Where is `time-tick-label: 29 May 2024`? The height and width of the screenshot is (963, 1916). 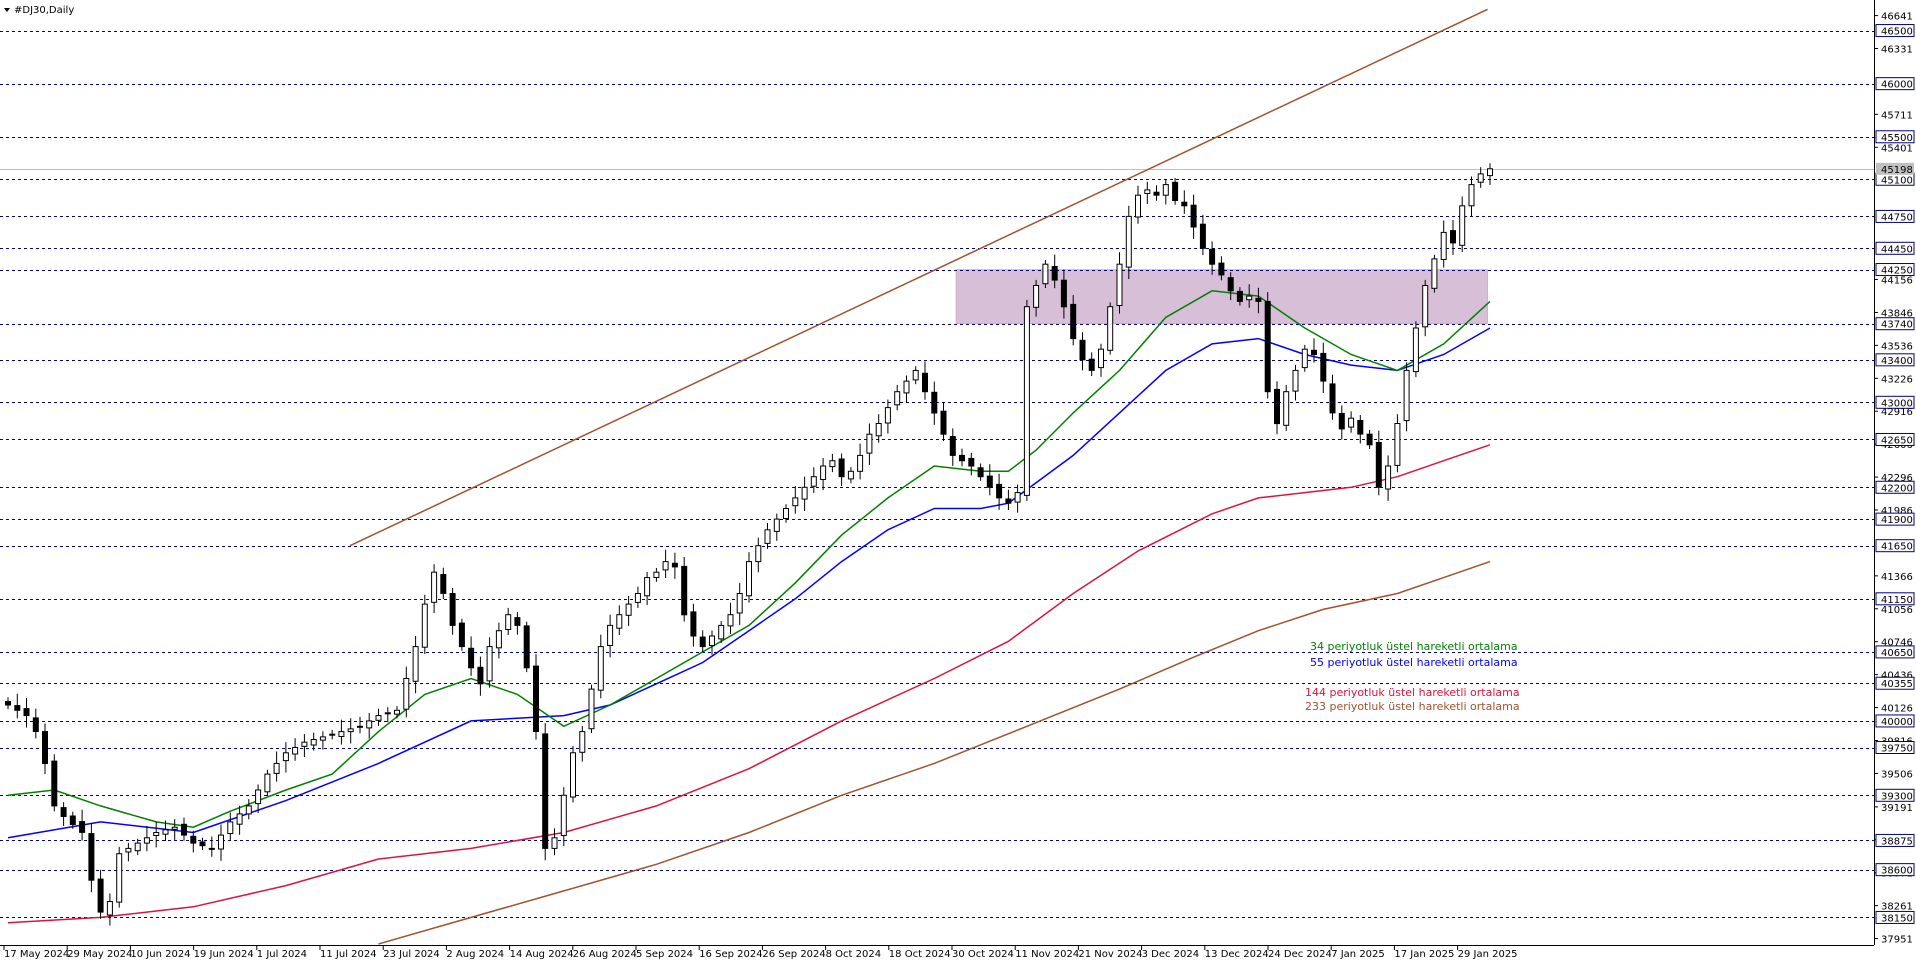 time-tick-label: 29 May 2024 is located at coordinates (99, 954).